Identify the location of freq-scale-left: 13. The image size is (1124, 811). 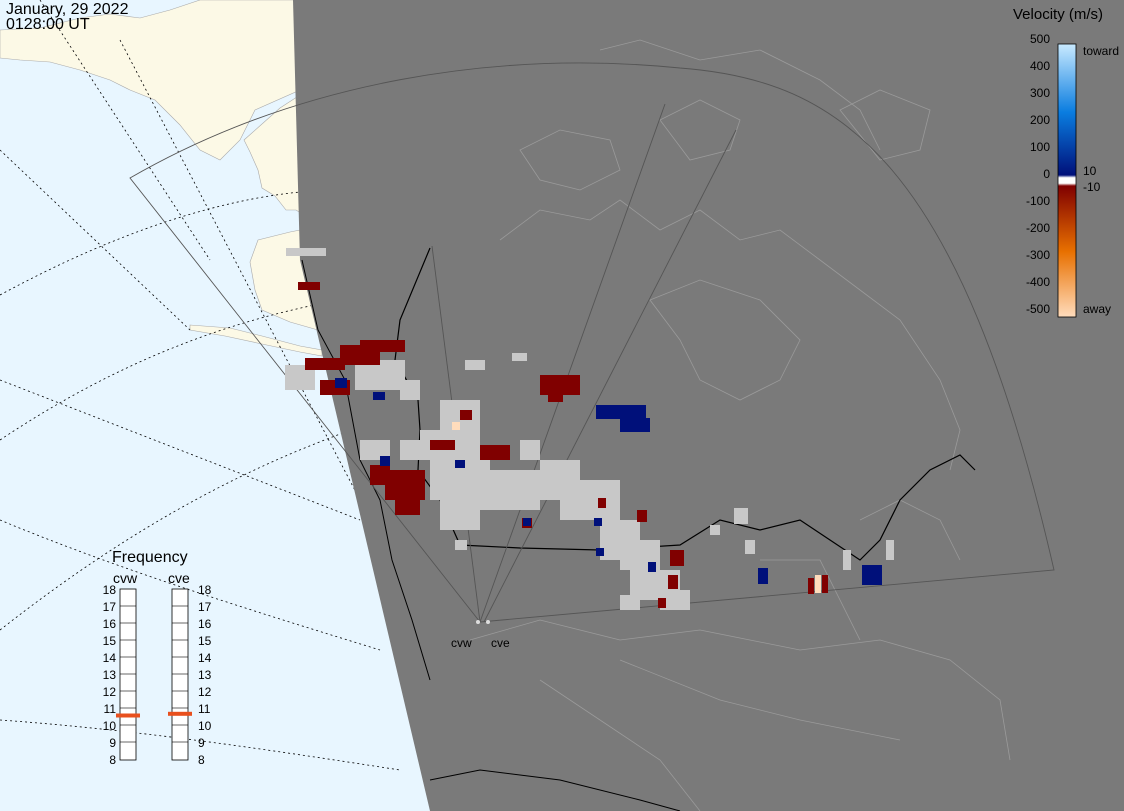
(109, 675).